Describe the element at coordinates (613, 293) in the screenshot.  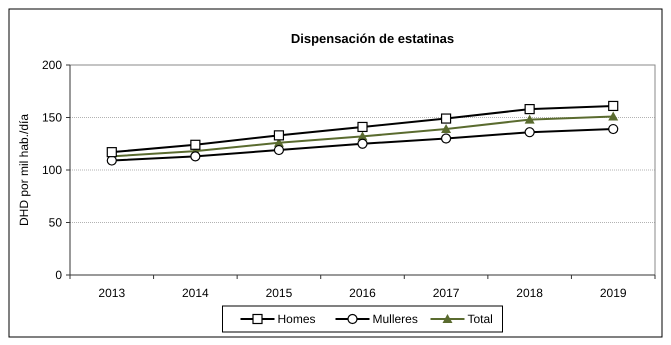
I see `x-tick-label: 2019` at that location.